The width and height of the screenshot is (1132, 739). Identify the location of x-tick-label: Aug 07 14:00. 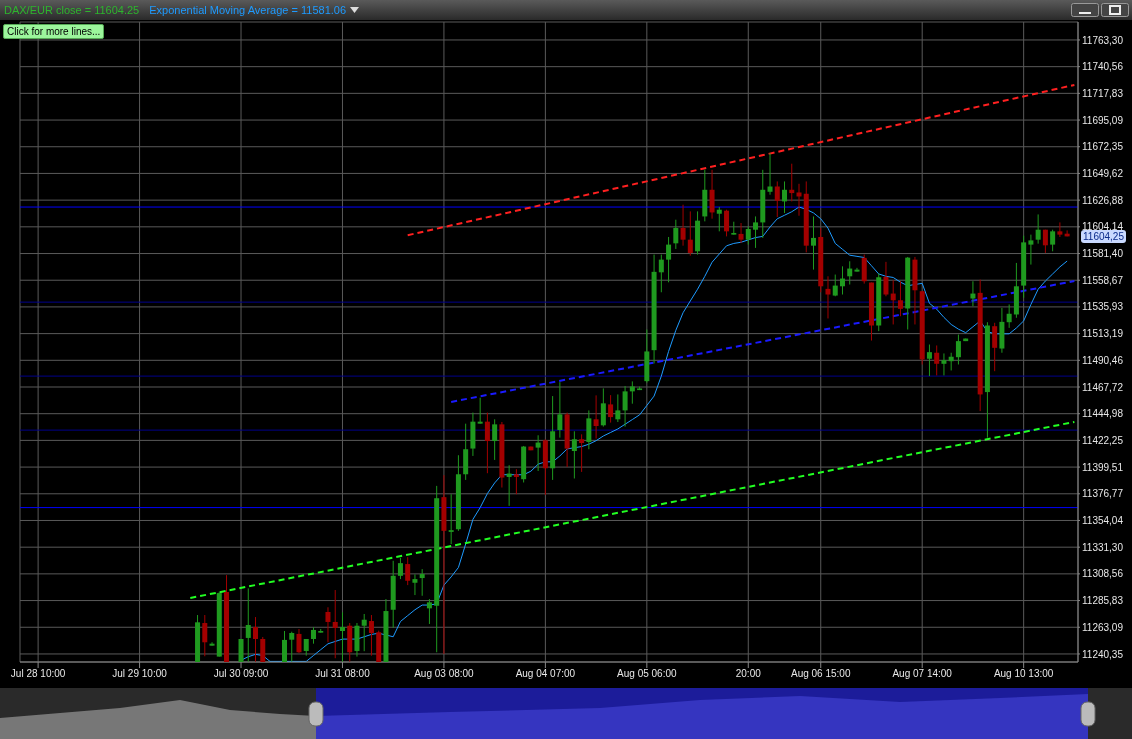
(922, 674).